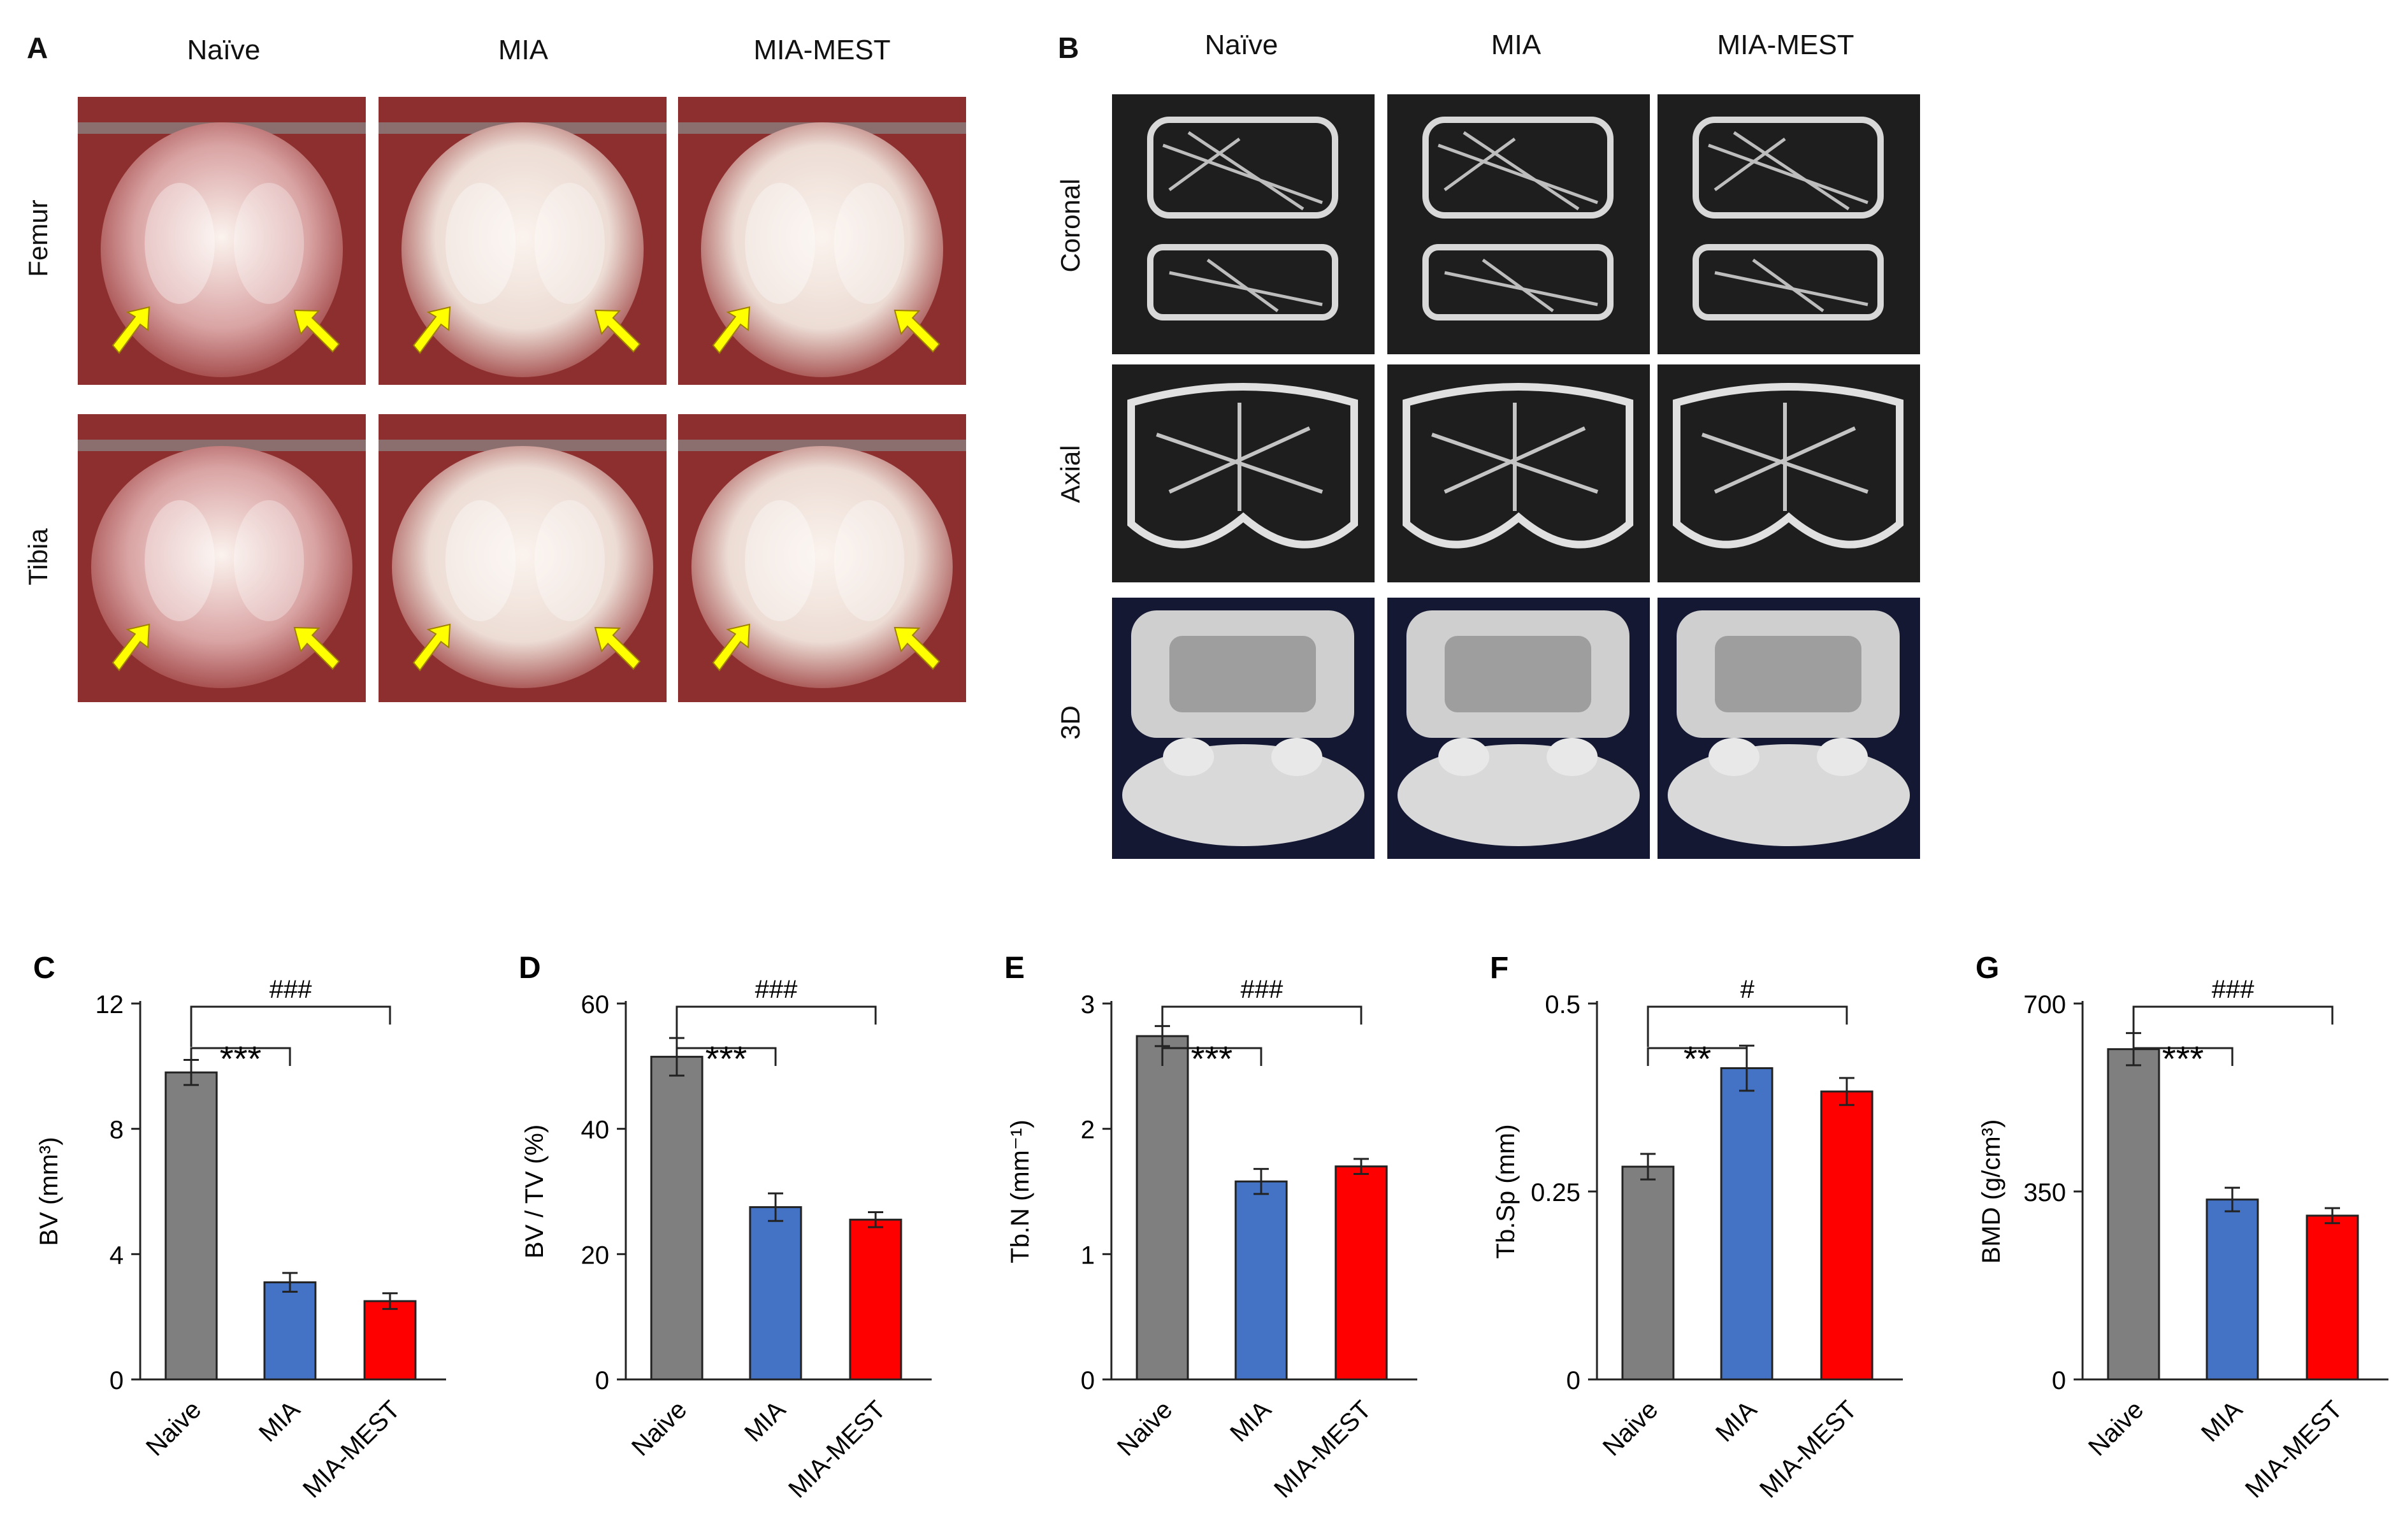 The height and width of the screenshot is (1540, 2398). I want to click on y-tick-label: 4, so click(117, 1255).